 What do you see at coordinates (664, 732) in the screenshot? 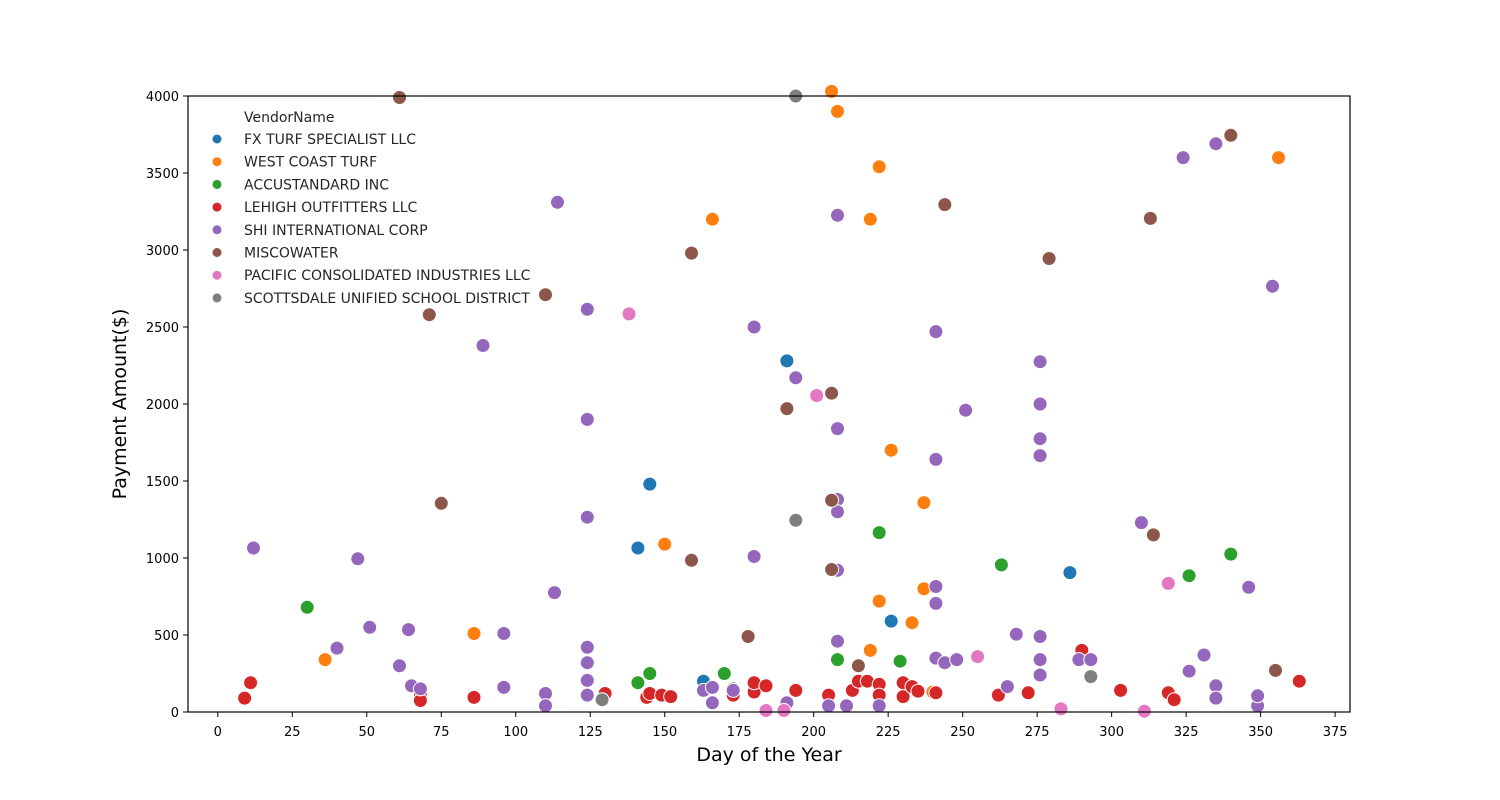
I see `x-tick-label-150: 150` at bounding box center [664, 732].